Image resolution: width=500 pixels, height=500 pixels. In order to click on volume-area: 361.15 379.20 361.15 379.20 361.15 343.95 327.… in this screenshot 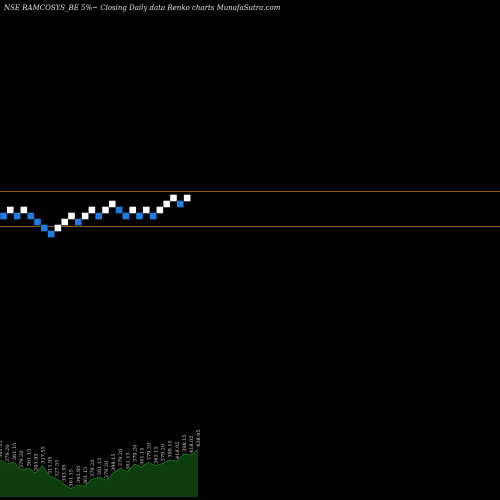, I will do `click(101, 463)`.